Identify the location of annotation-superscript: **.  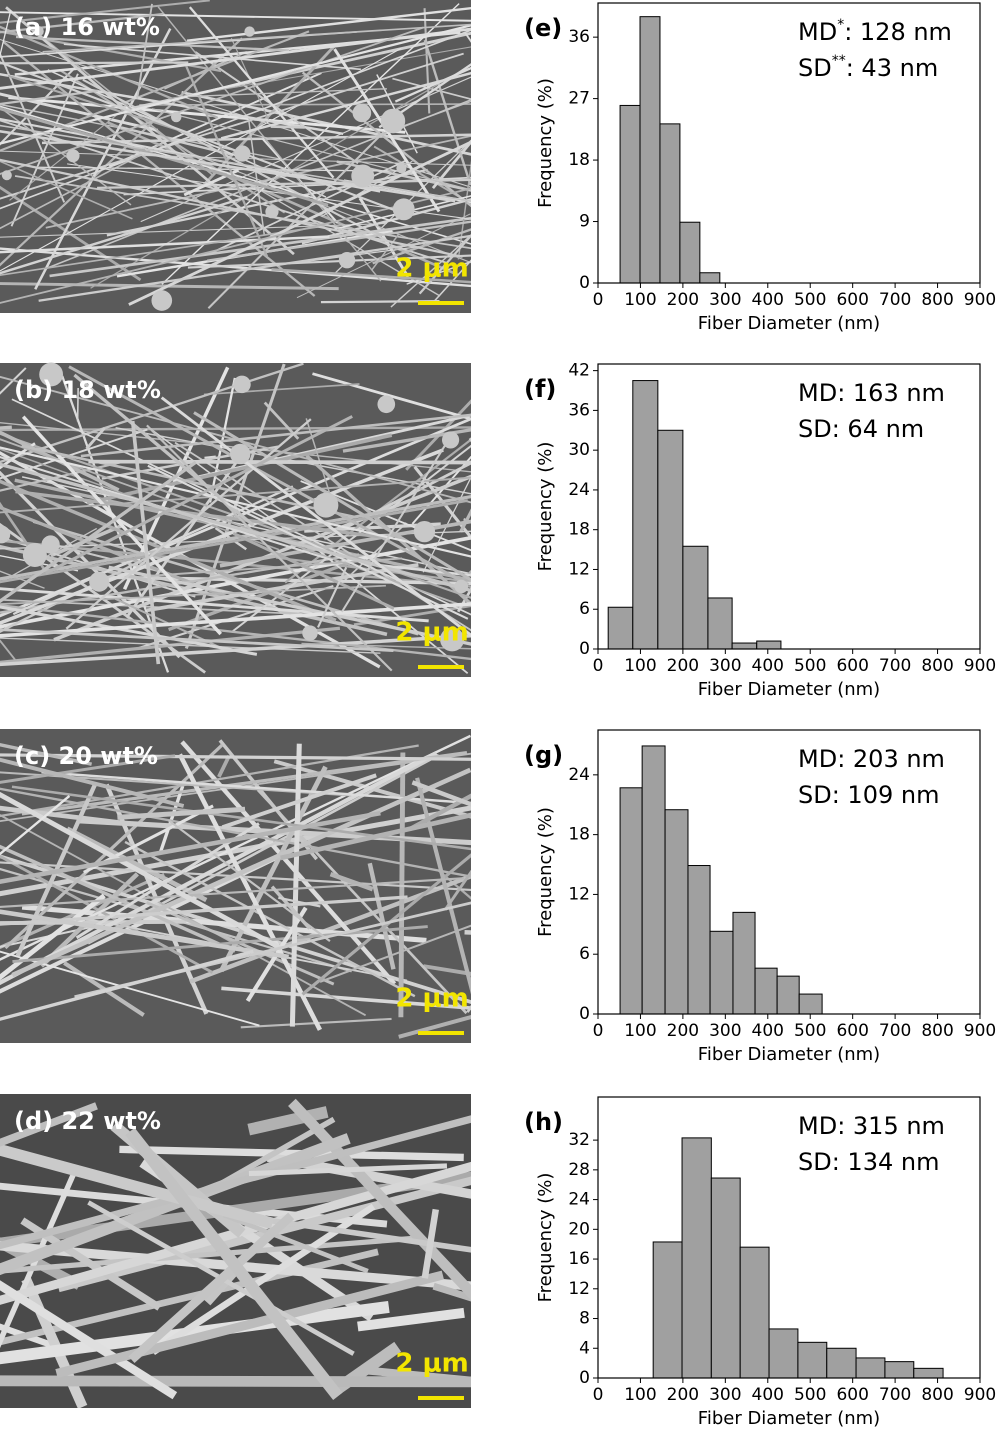
(839, 61).